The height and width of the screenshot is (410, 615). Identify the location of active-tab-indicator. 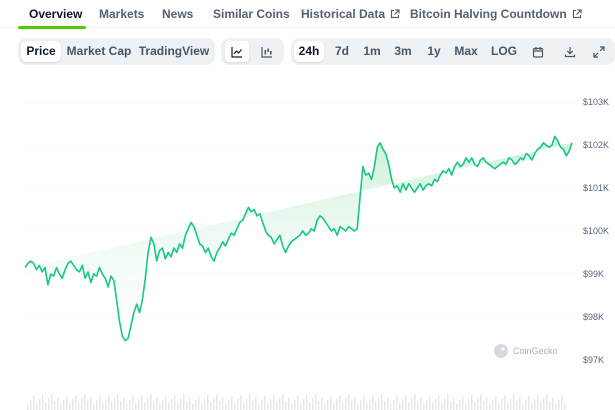
(52, 27).